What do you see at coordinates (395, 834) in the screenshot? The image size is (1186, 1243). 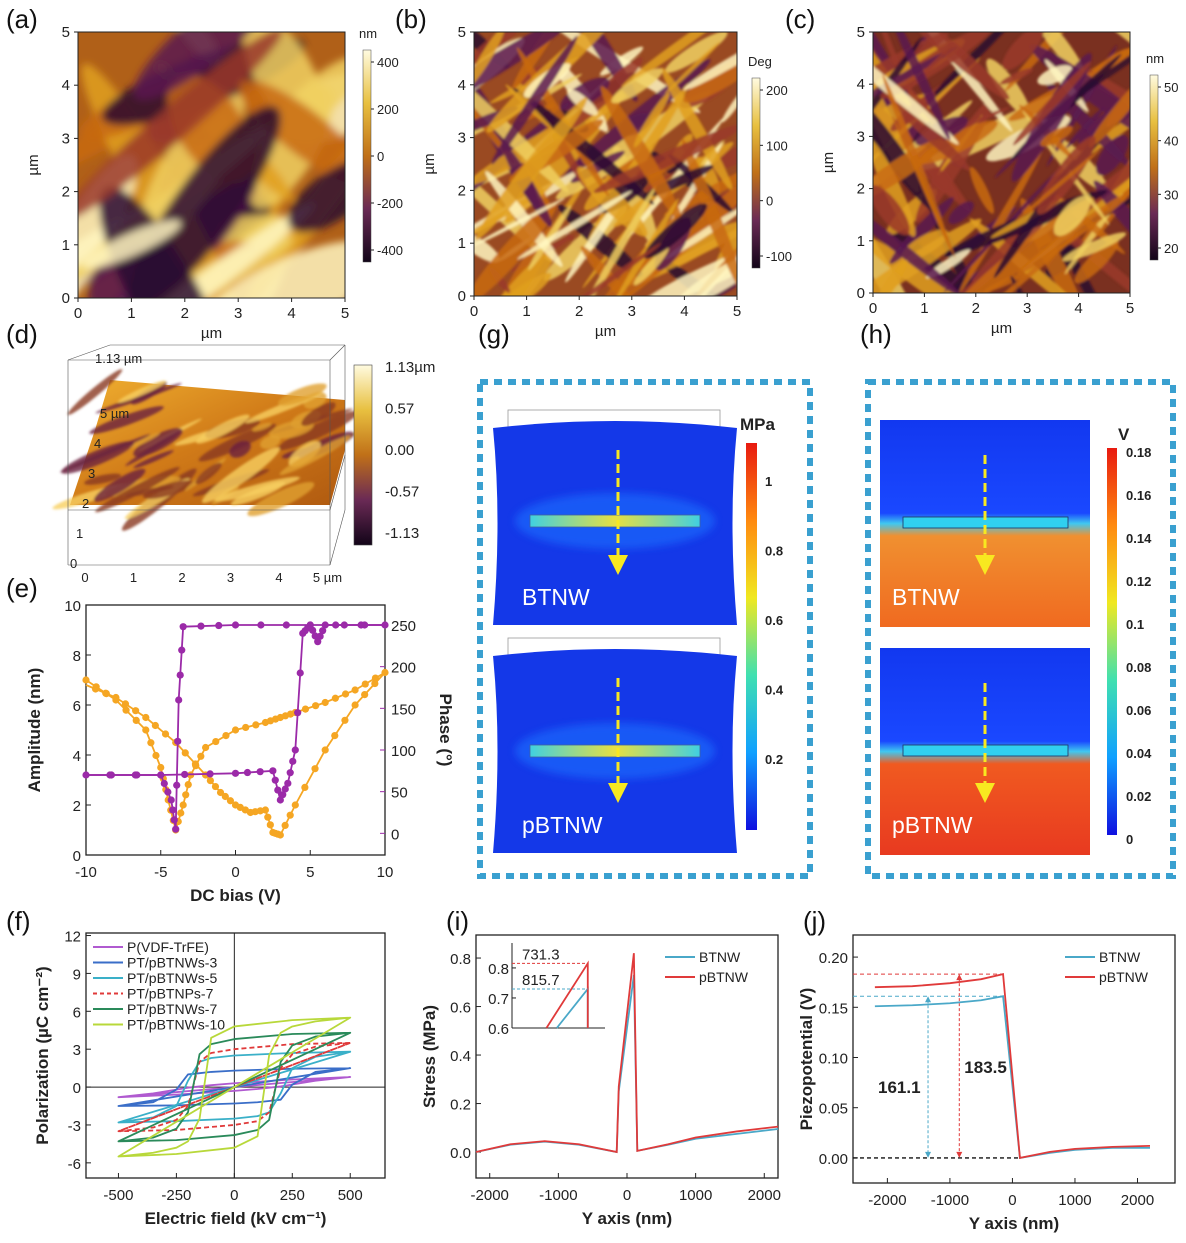 I see `y2-tick-label: 0` at bounding box center [395, 834].